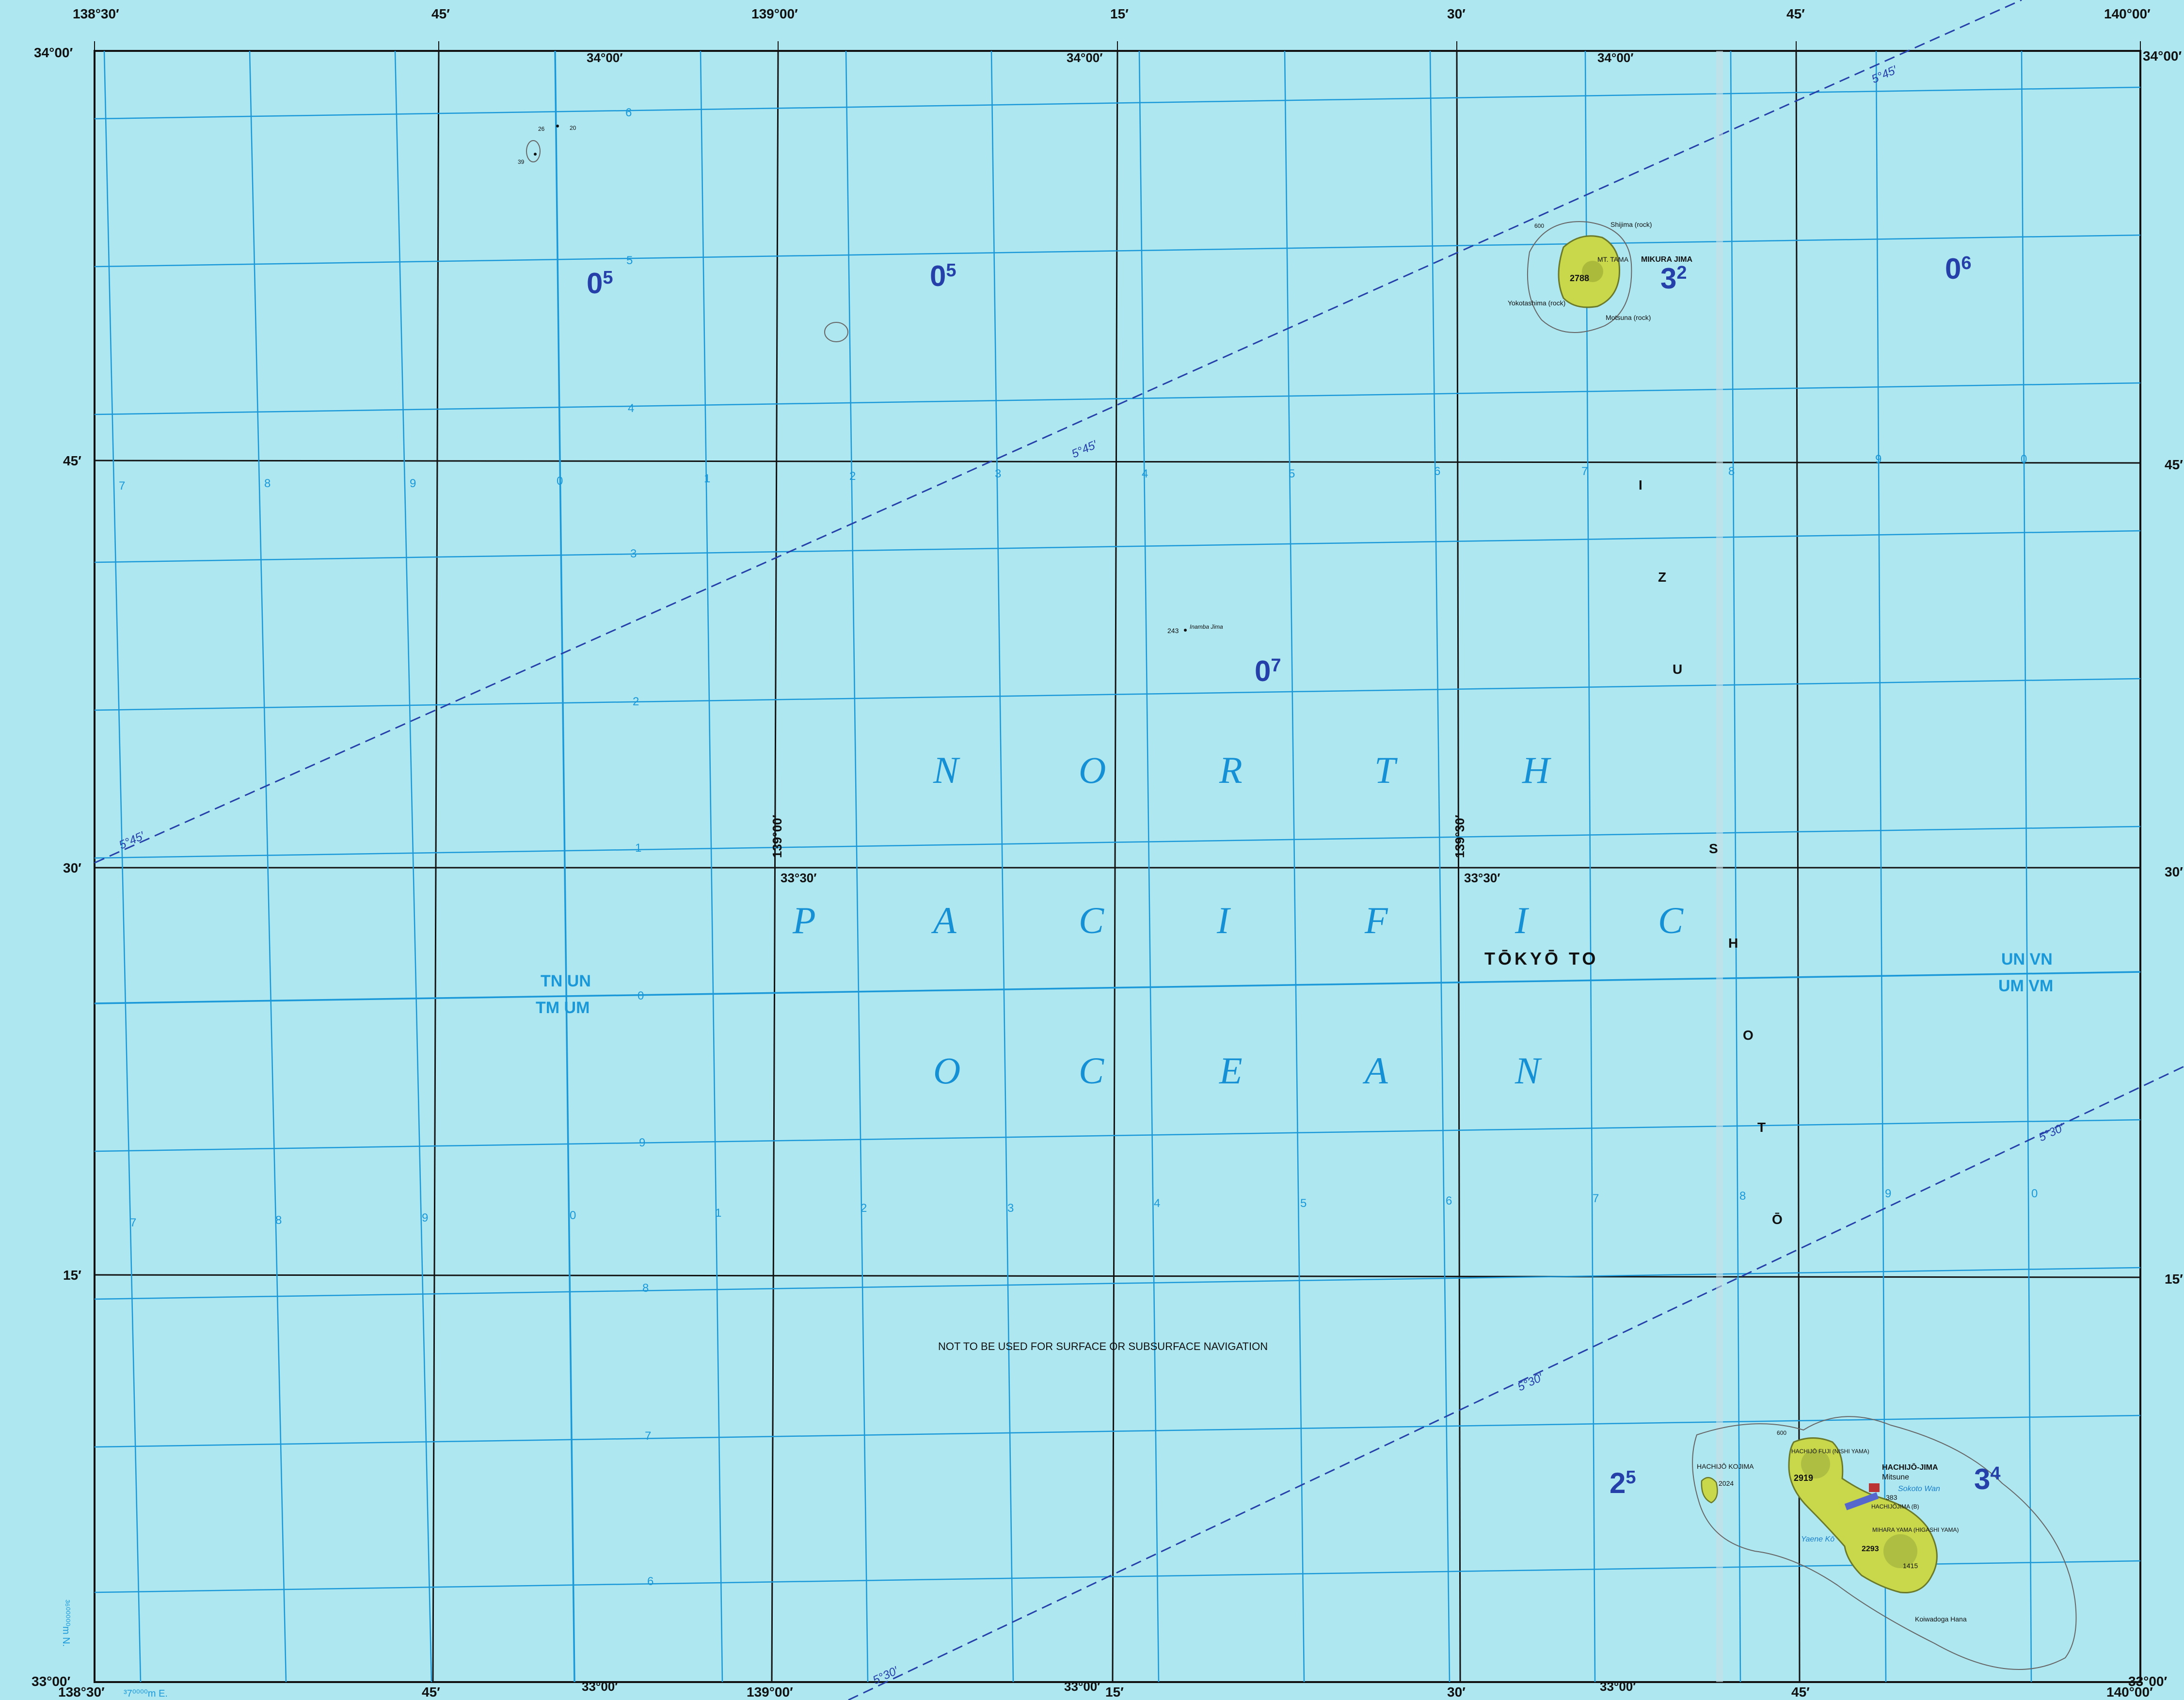  I want to click on island-group-letter: I, so click(1641, 485).